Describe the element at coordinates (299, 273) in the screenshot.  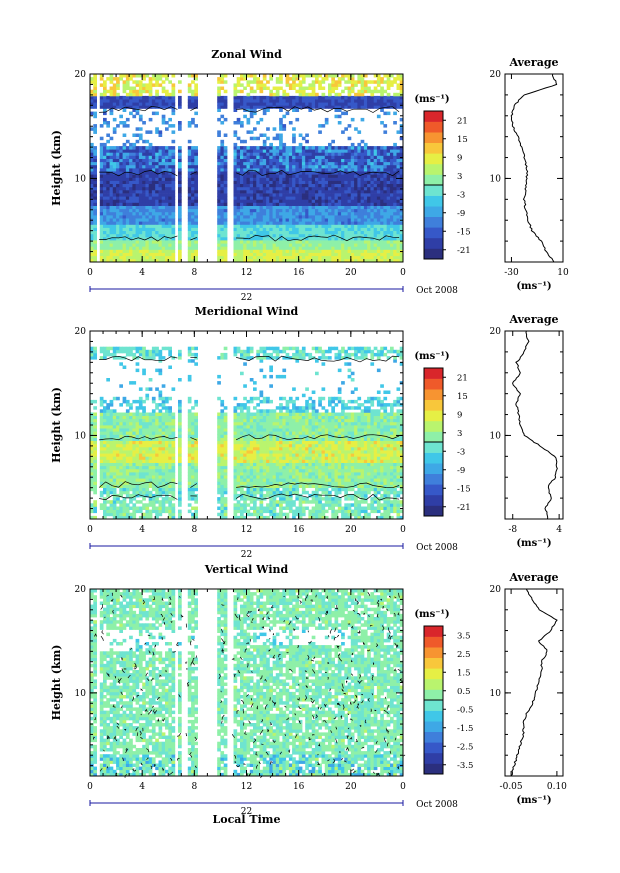
I see `x-tick-label: 16` at that location.